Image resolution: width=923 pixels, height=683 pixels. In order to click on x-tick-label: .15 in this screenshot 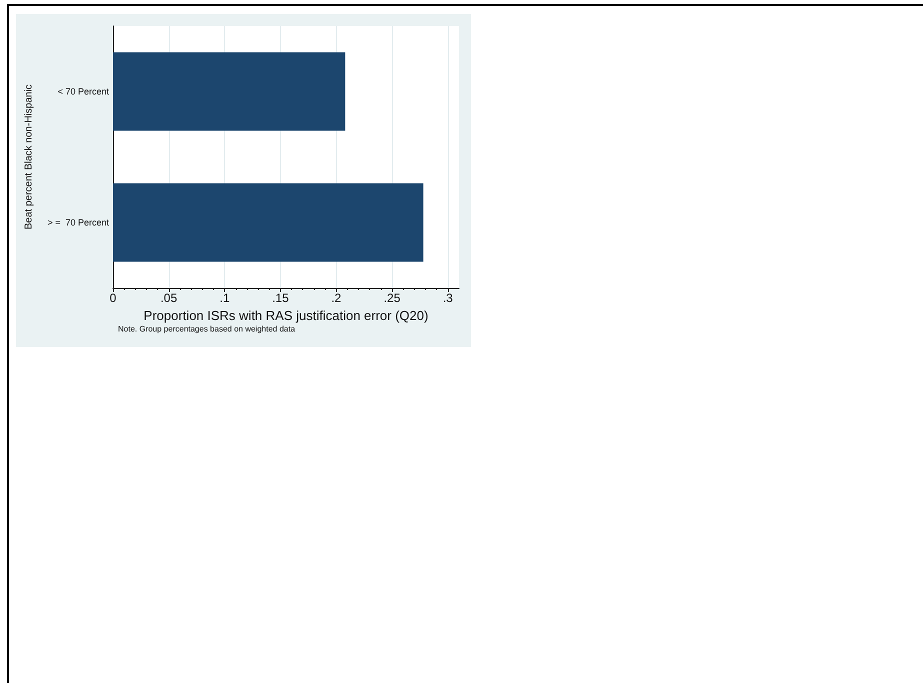, I will do `click(281, 298)`.